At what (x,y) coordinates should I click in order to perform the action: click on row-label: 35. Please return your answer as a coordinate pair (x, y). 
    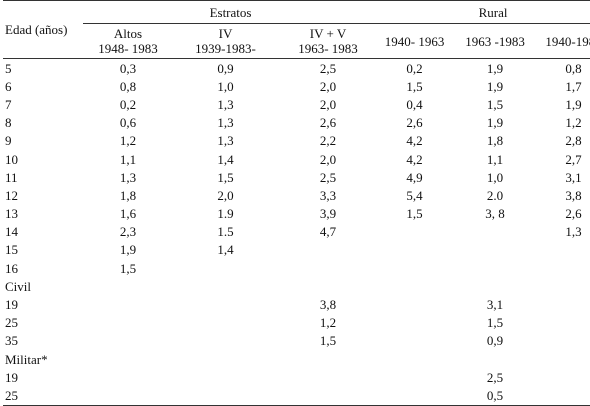
    Looking at the image, I should click on (11, 341).